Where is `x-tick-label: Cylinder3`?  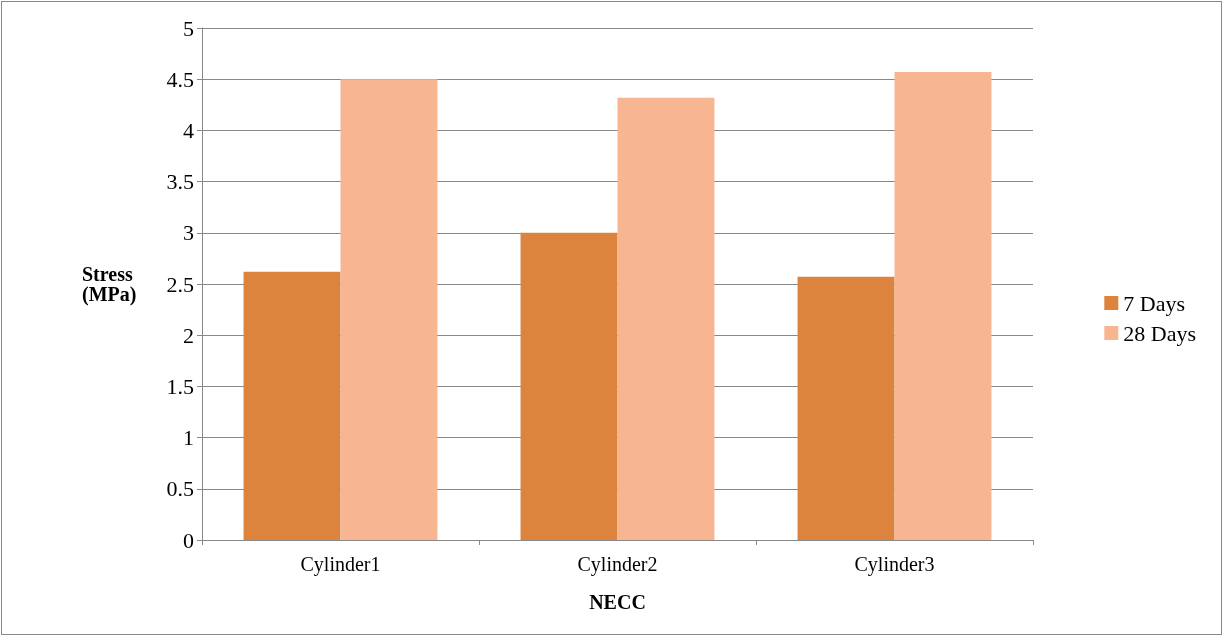
x-tick-label: Cylinder3 is located at coordinates (894, 564).